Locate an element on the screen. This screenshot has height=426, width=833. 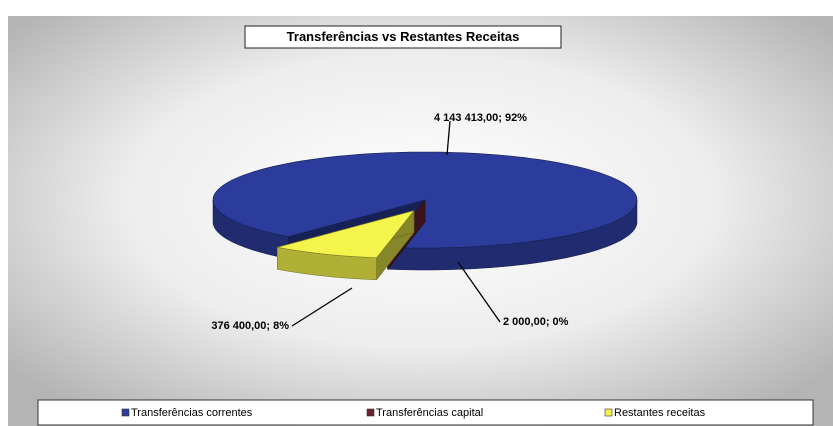
title-box is located at coordinates (403, 37).